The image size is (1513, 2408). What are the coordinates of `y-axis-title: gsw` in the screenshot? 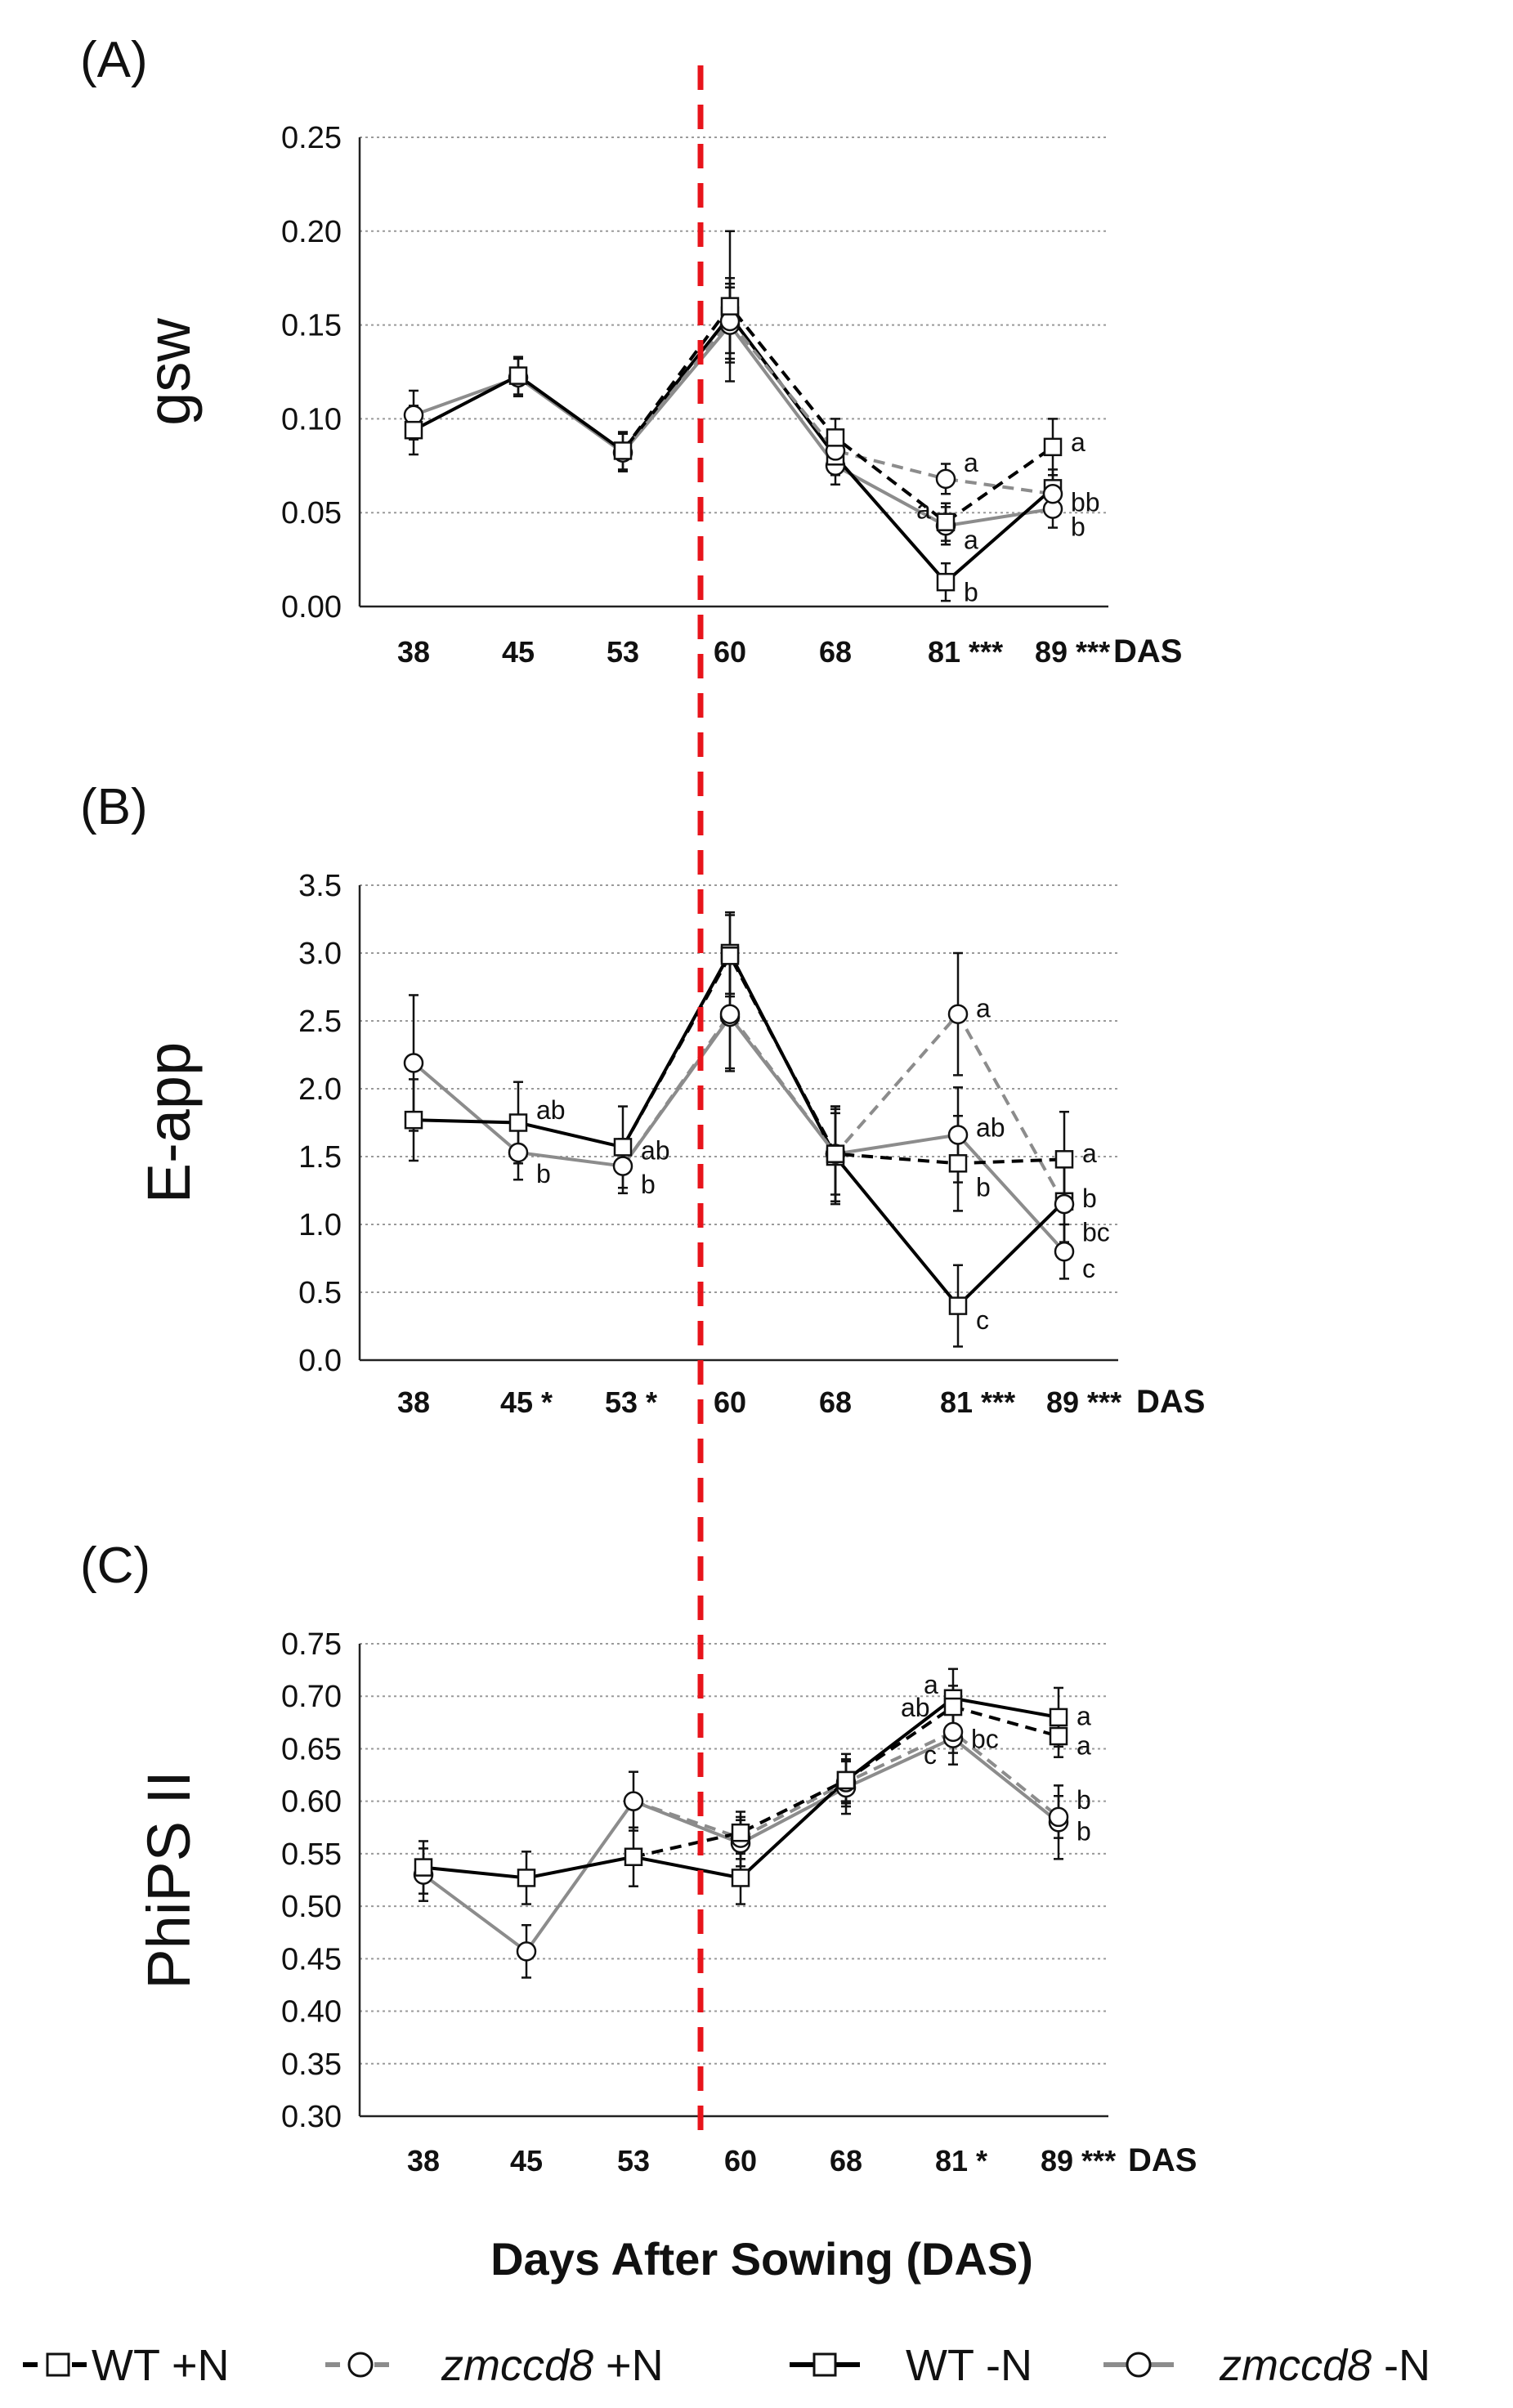 It's located at (169, 372).